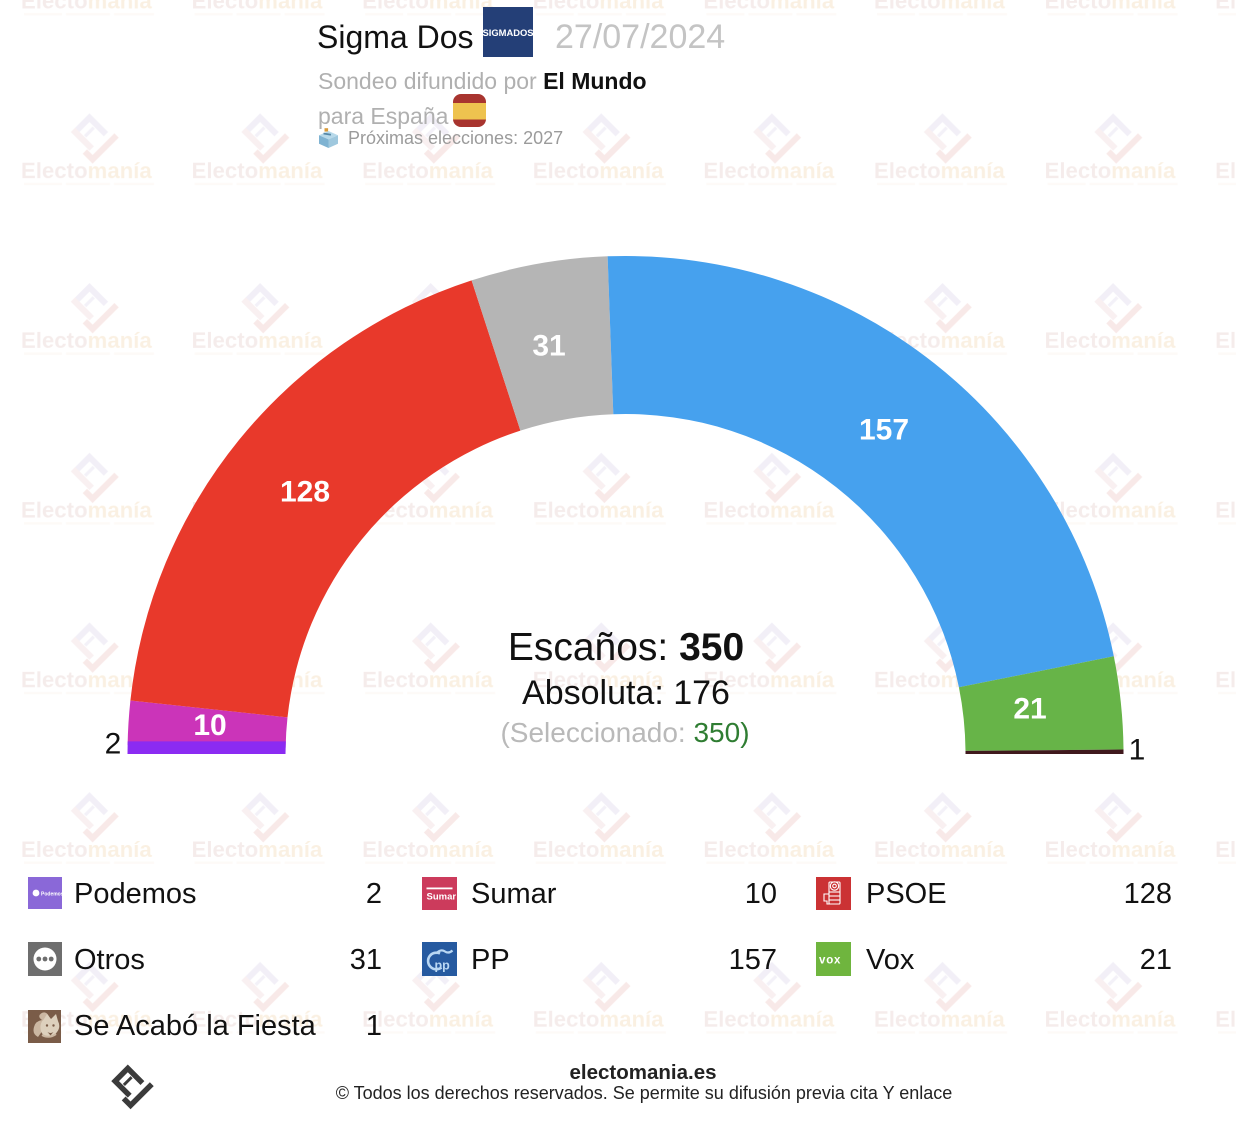  I want to click on svg-text: 1, so click(1137, 750).